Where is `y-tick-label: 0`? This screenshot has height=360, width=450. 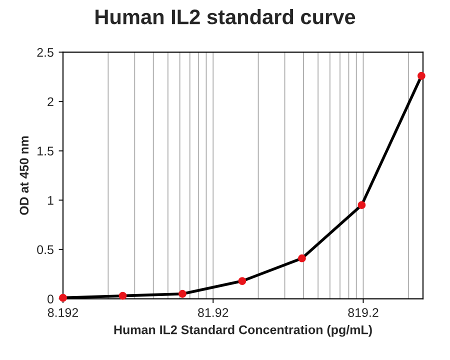 y-tick-label: 0 is located at coordinates (51, 299).